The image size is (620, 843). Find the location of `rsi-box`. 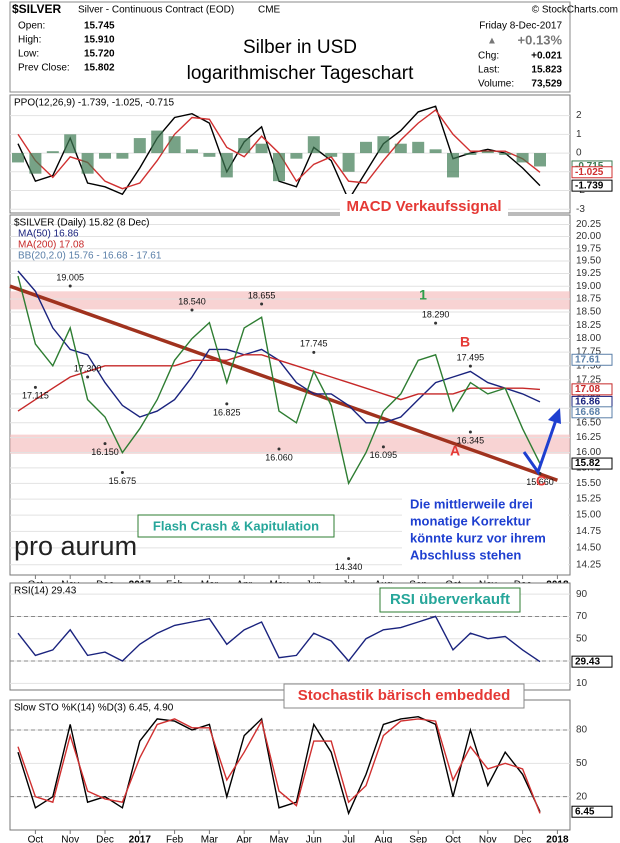

rsi-box is located at coordinates (450, 600).